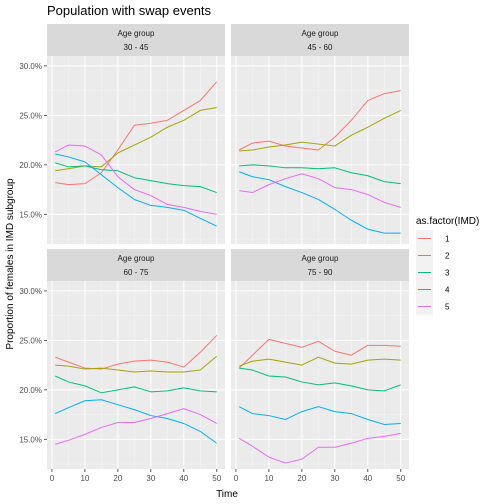 The image size is (504, 504). I want to click on facet-strip-label: 75 - 90, so click(320, 272).